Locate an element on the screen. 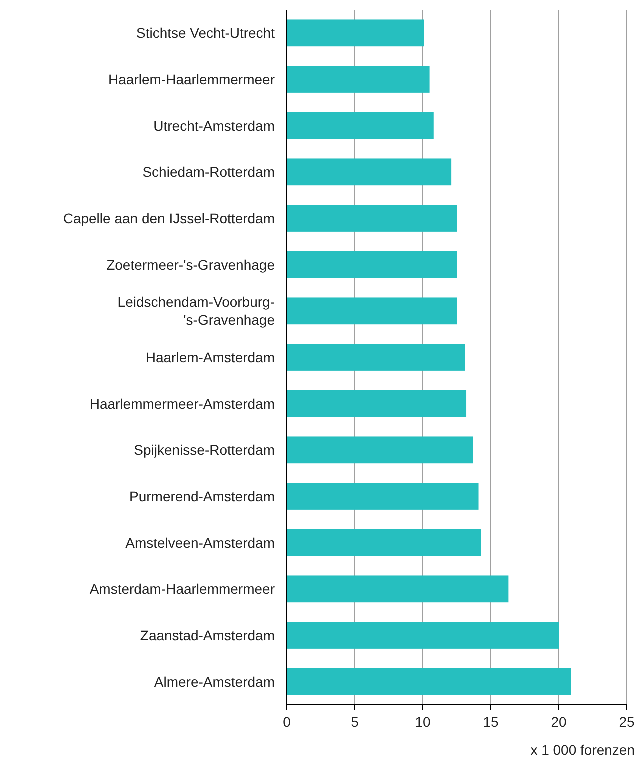  y-tick-label: Zoetermeer-'s-Gravenhage is located at coordinates (191, 264).